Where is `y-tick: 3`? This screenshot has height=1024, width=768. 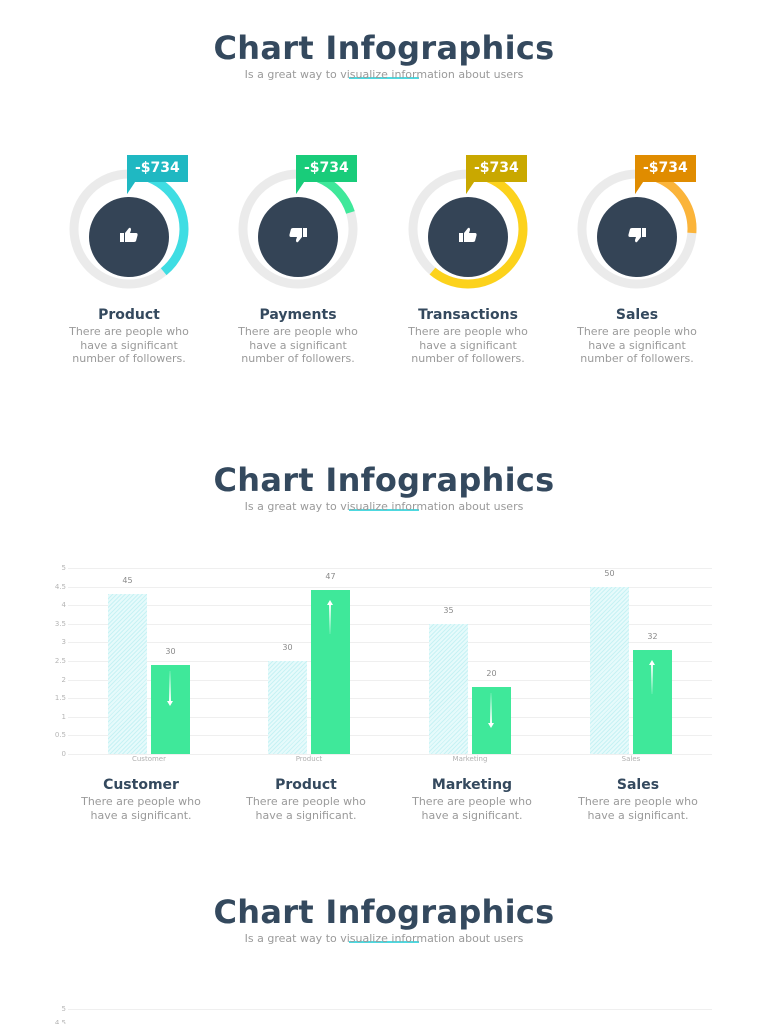 y-tick: 3 is located at coordinates (63, 642).